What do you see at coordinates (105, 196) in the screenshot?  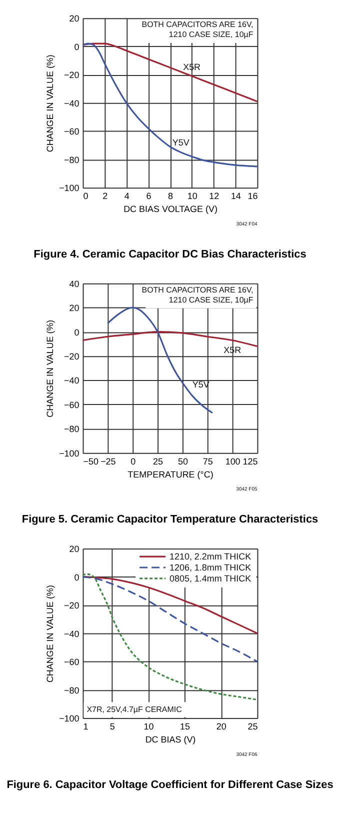 I see `x-tick-label: 2` at bounding box center [105, 196].